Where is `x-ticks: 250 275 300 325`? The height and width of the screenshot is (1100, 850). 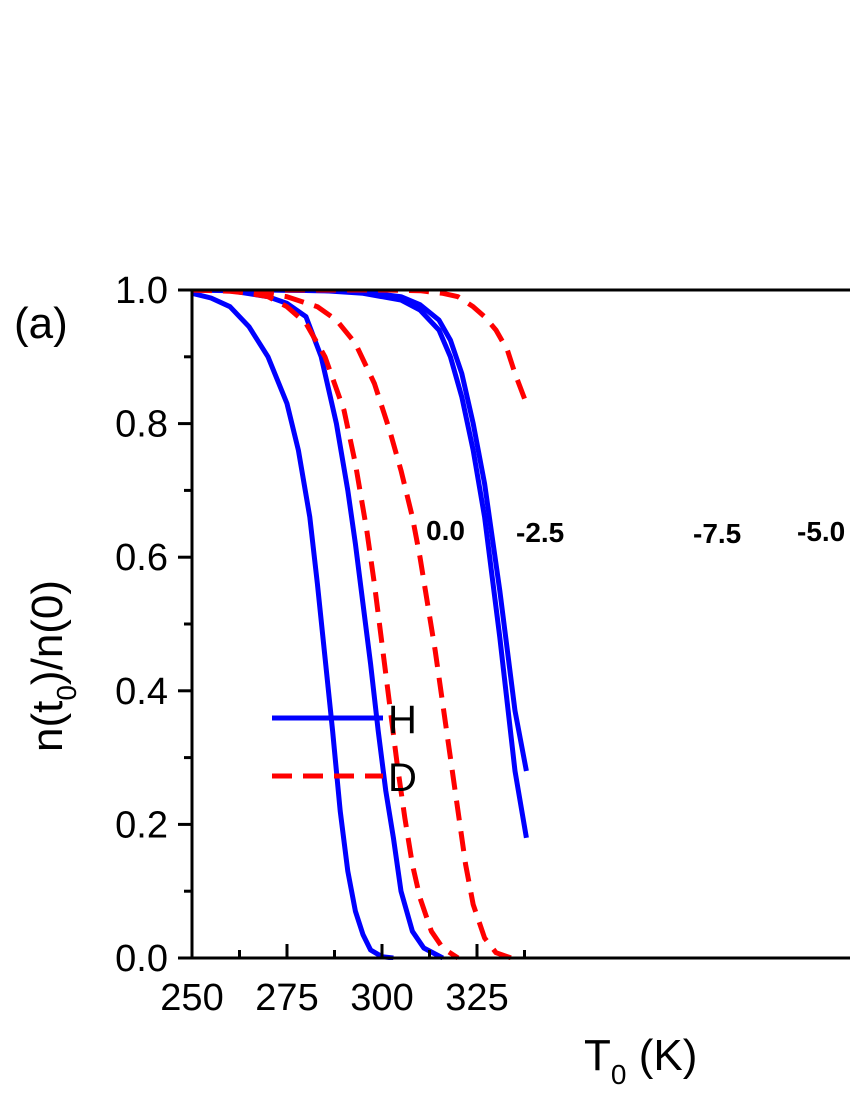
x-ticks: 250 275 300 325 is located at coordinates (343, 981).